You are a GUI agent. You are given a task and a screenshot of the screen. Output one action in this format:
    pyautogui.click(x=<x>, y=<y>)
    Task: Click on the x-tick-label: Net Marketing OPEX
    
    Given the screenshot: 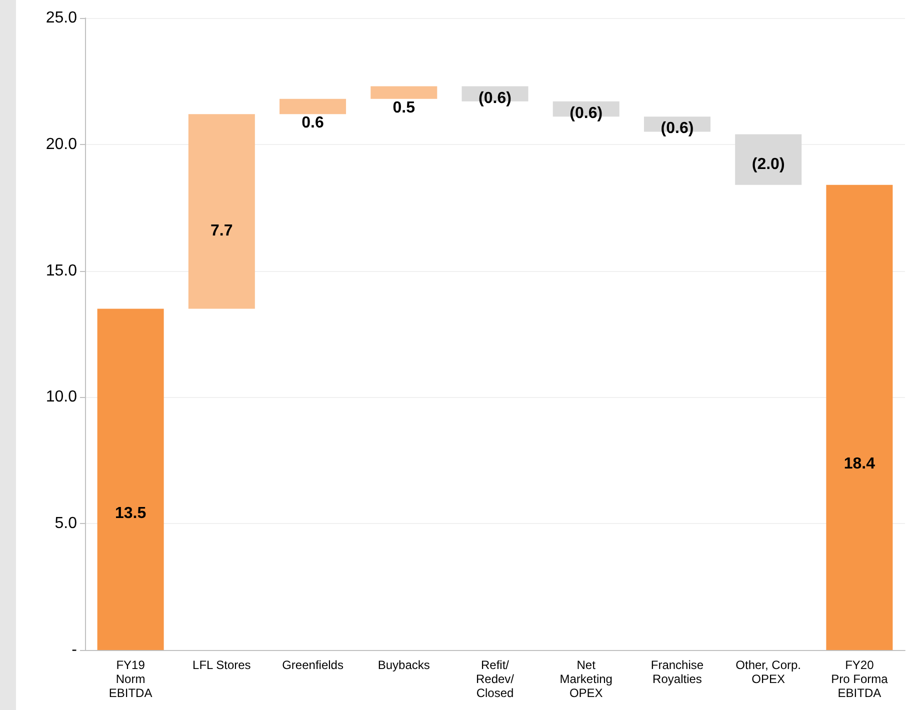 What is the action you would take?
    pyautogui.click(x=586, y=679)
    